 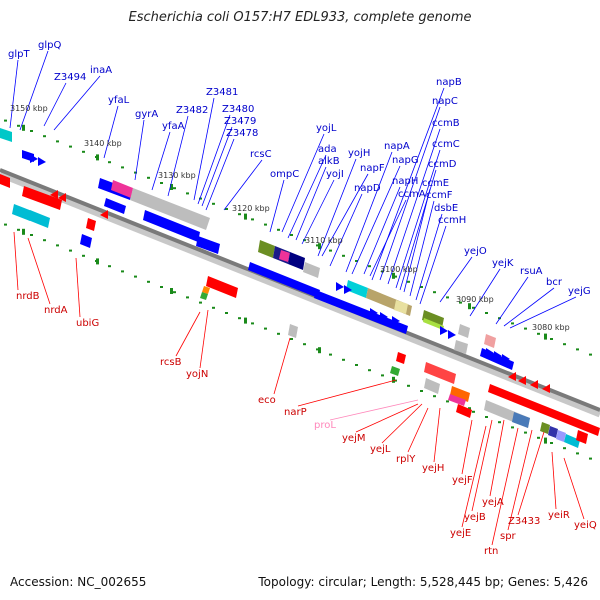 What do you see at coordinates (406, 459) in the screenshot?
I see `gene-label: rplY` at bounding box center [406, 459].